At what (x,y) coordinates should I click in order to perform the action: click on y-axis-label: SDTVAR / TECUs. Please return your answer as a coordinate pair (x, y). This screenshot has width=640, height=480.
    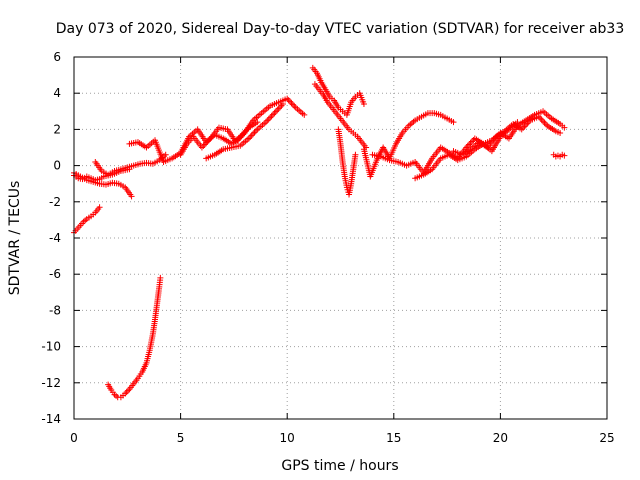
    Looking at the image, I should click on (15, 238).